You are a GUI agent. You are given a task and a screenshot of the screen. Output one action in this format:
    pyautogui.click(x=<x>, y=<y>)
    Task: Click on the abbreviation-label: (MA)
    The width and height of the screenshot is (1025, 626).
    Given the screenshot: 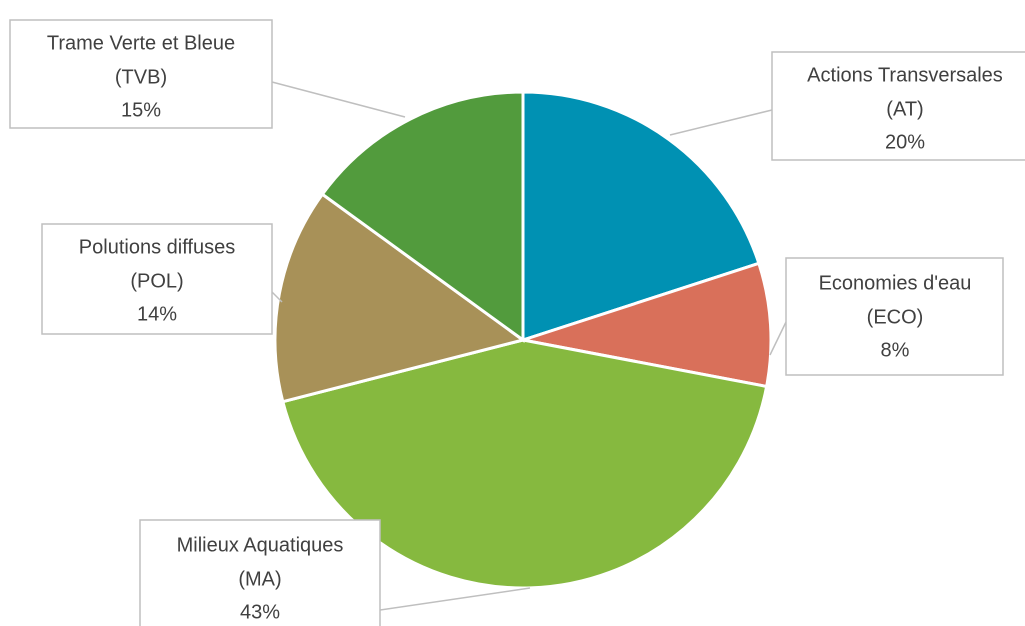 What is the action you would take?
    pyautogui.click(x=259, y=579)
    